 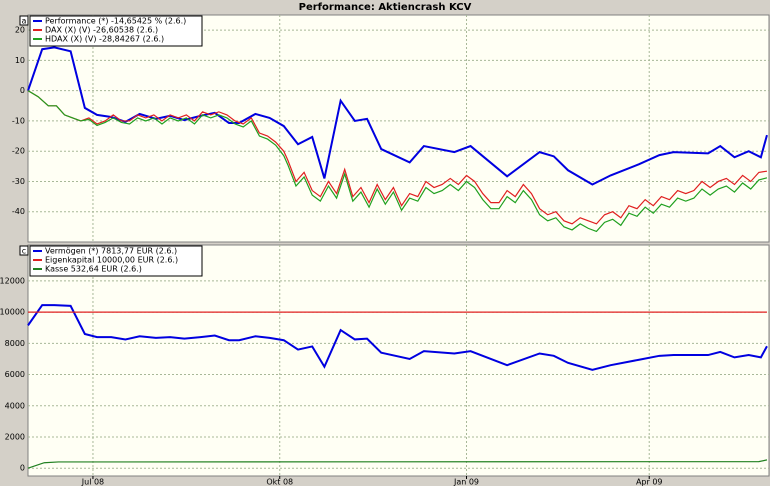 What do you see at coordinates (111, 260) in the screenshot?
I see `legend-label: Eigenkapital 10000,00 EUR (2.6.)` at bounding box center [111, 260].